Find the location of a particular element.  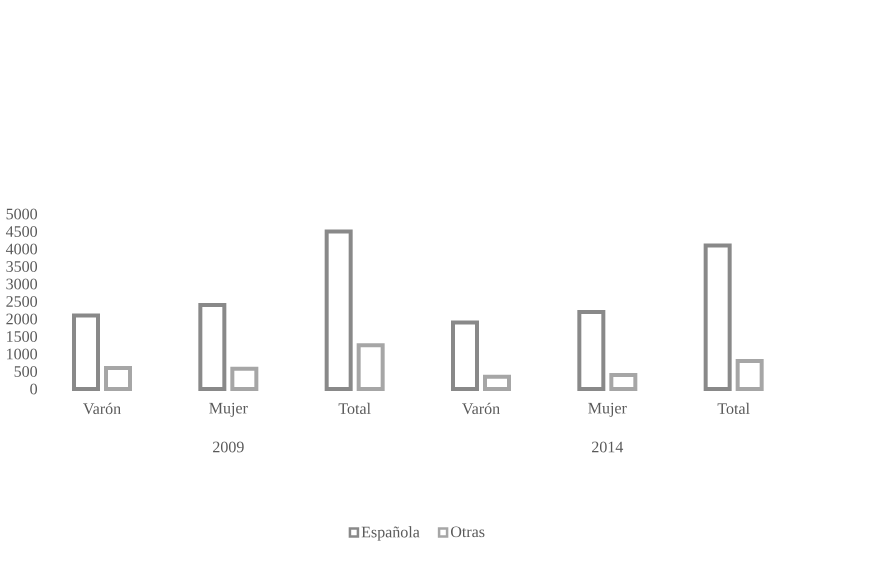

text: 2009 is located at coordinates (228, 447).